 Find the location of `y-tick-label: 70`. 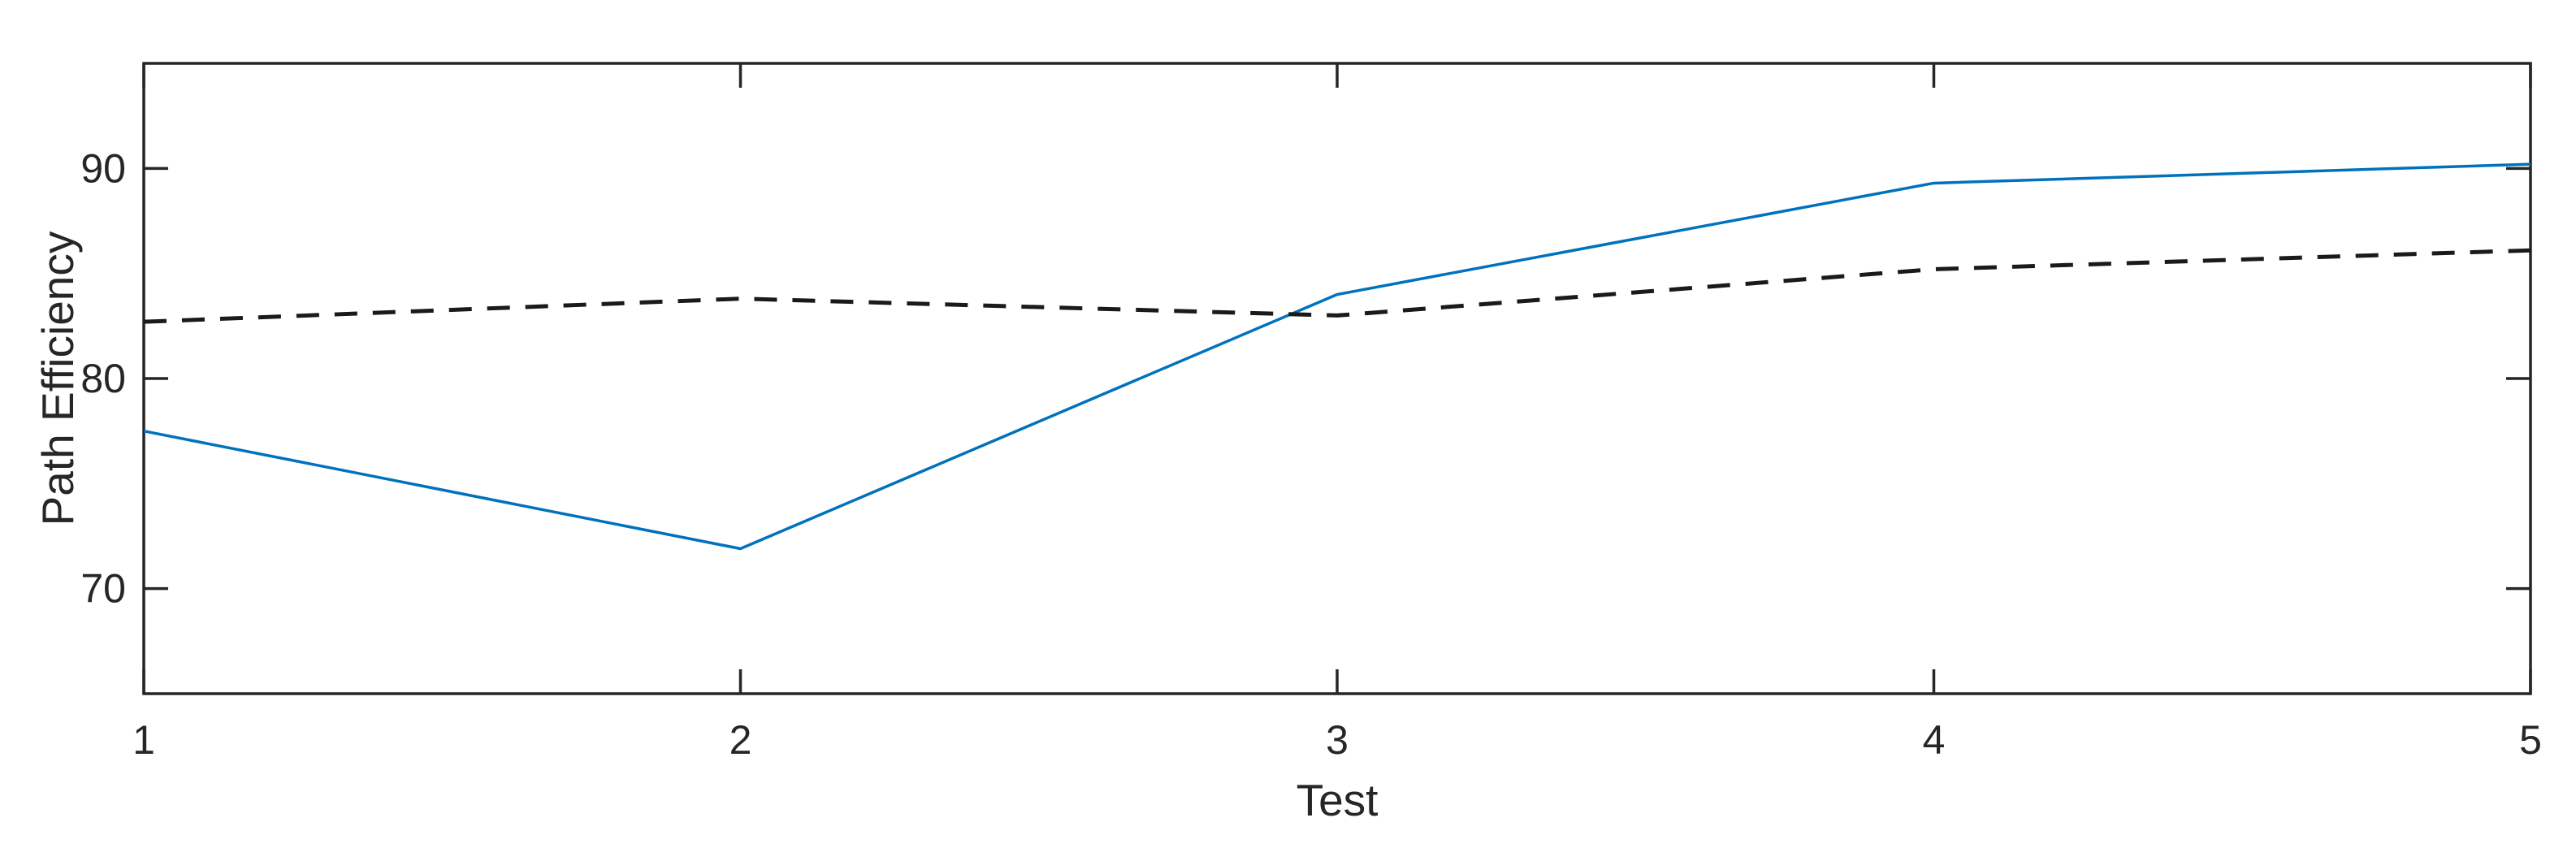

y-tick-label: 70 is located at coordinates (103, 589).